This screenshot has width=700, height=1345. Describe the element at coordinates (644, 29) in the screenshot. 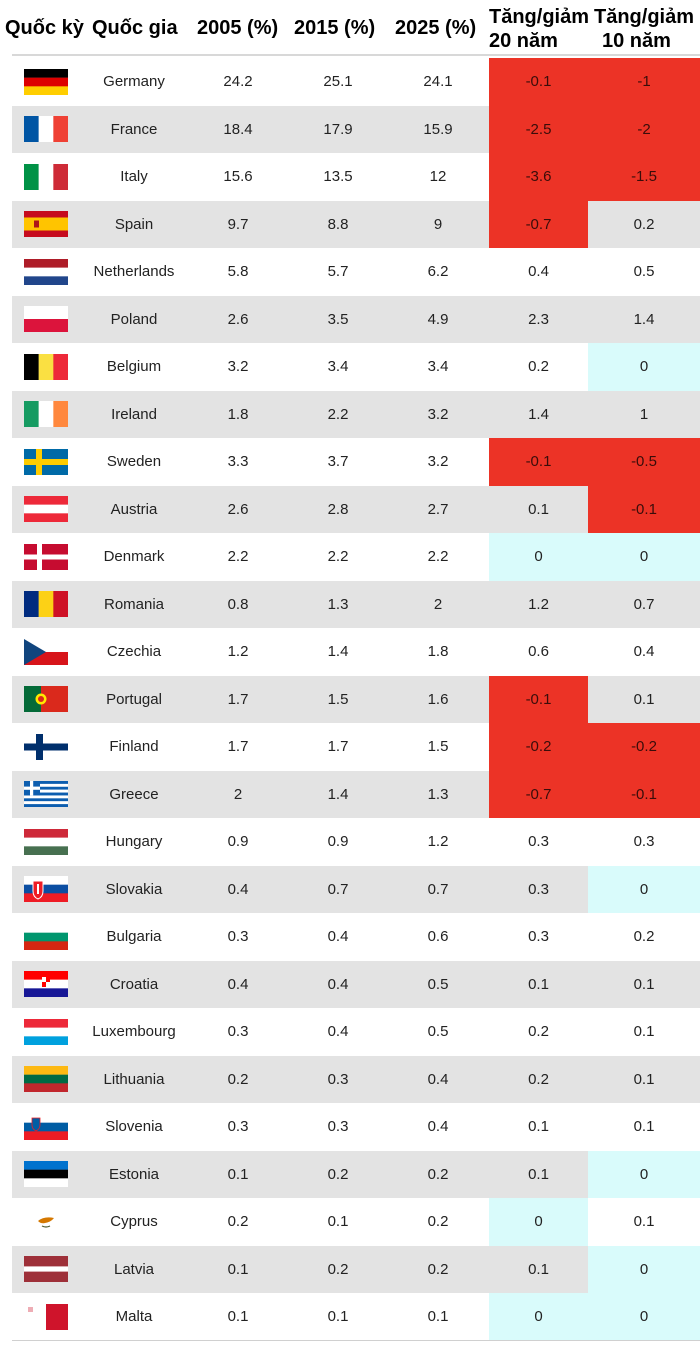

I see `header-change-10y: Tăng/giảm 10 năm` at that location.